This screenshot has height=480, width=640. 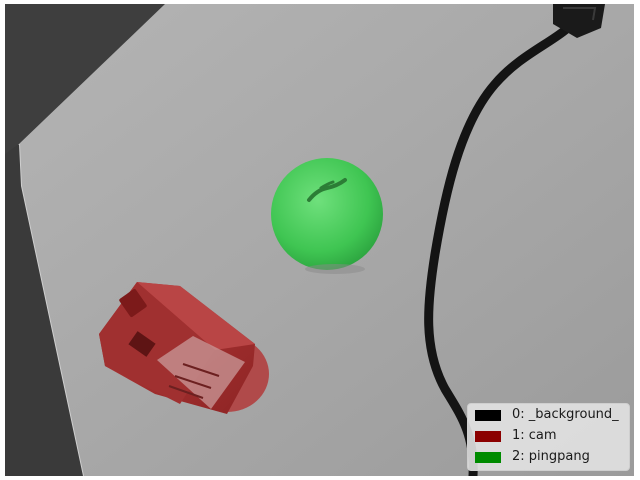 I want to click on legend-item-pingpang: 2: pingpang, so click(x=532, y=457).